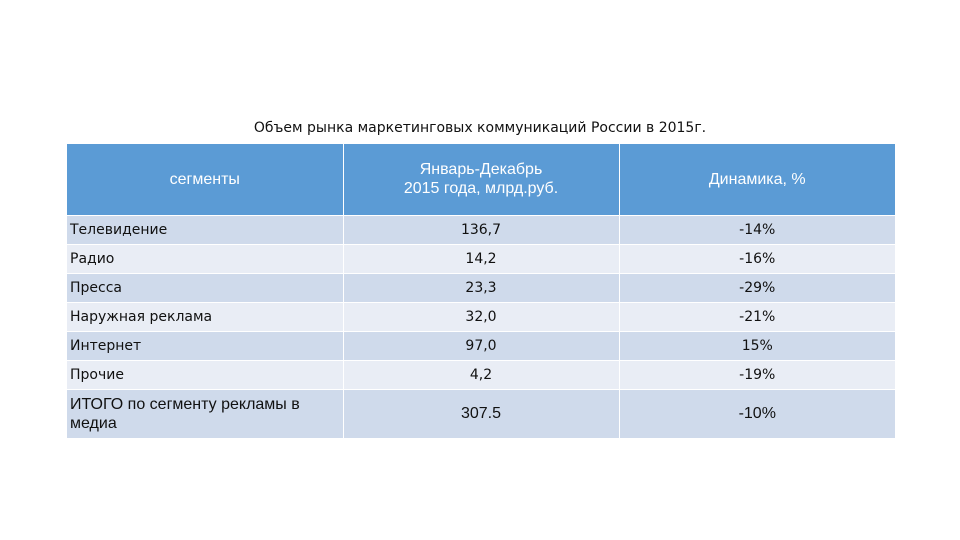 The width and height of the screenshot is (960, 540). What do you see at coordinates (205, 258) in the screenshot?
I see `segment-cell: Радио` at bounding box center [205, 258].